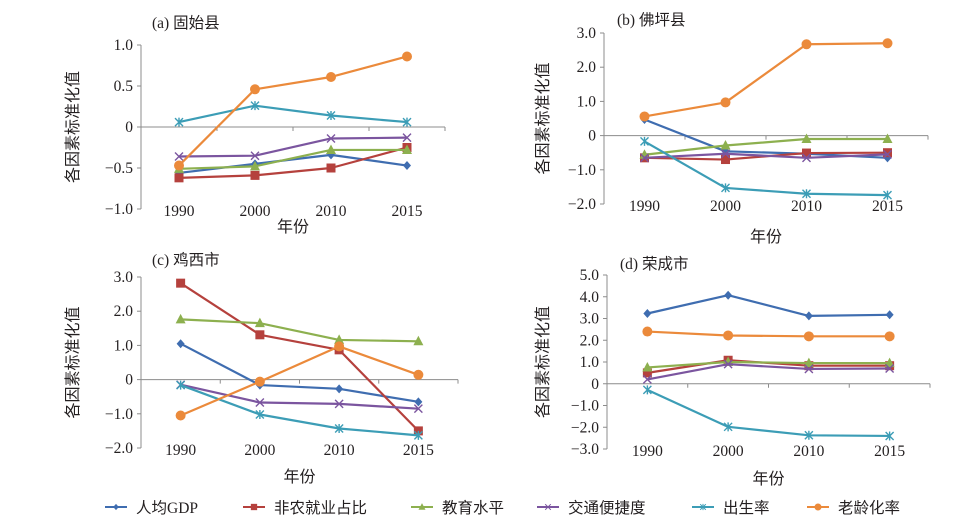  Describe the element at coordinates (703, 507) in the screenshot. I see `legend-marker-birth` at that location.